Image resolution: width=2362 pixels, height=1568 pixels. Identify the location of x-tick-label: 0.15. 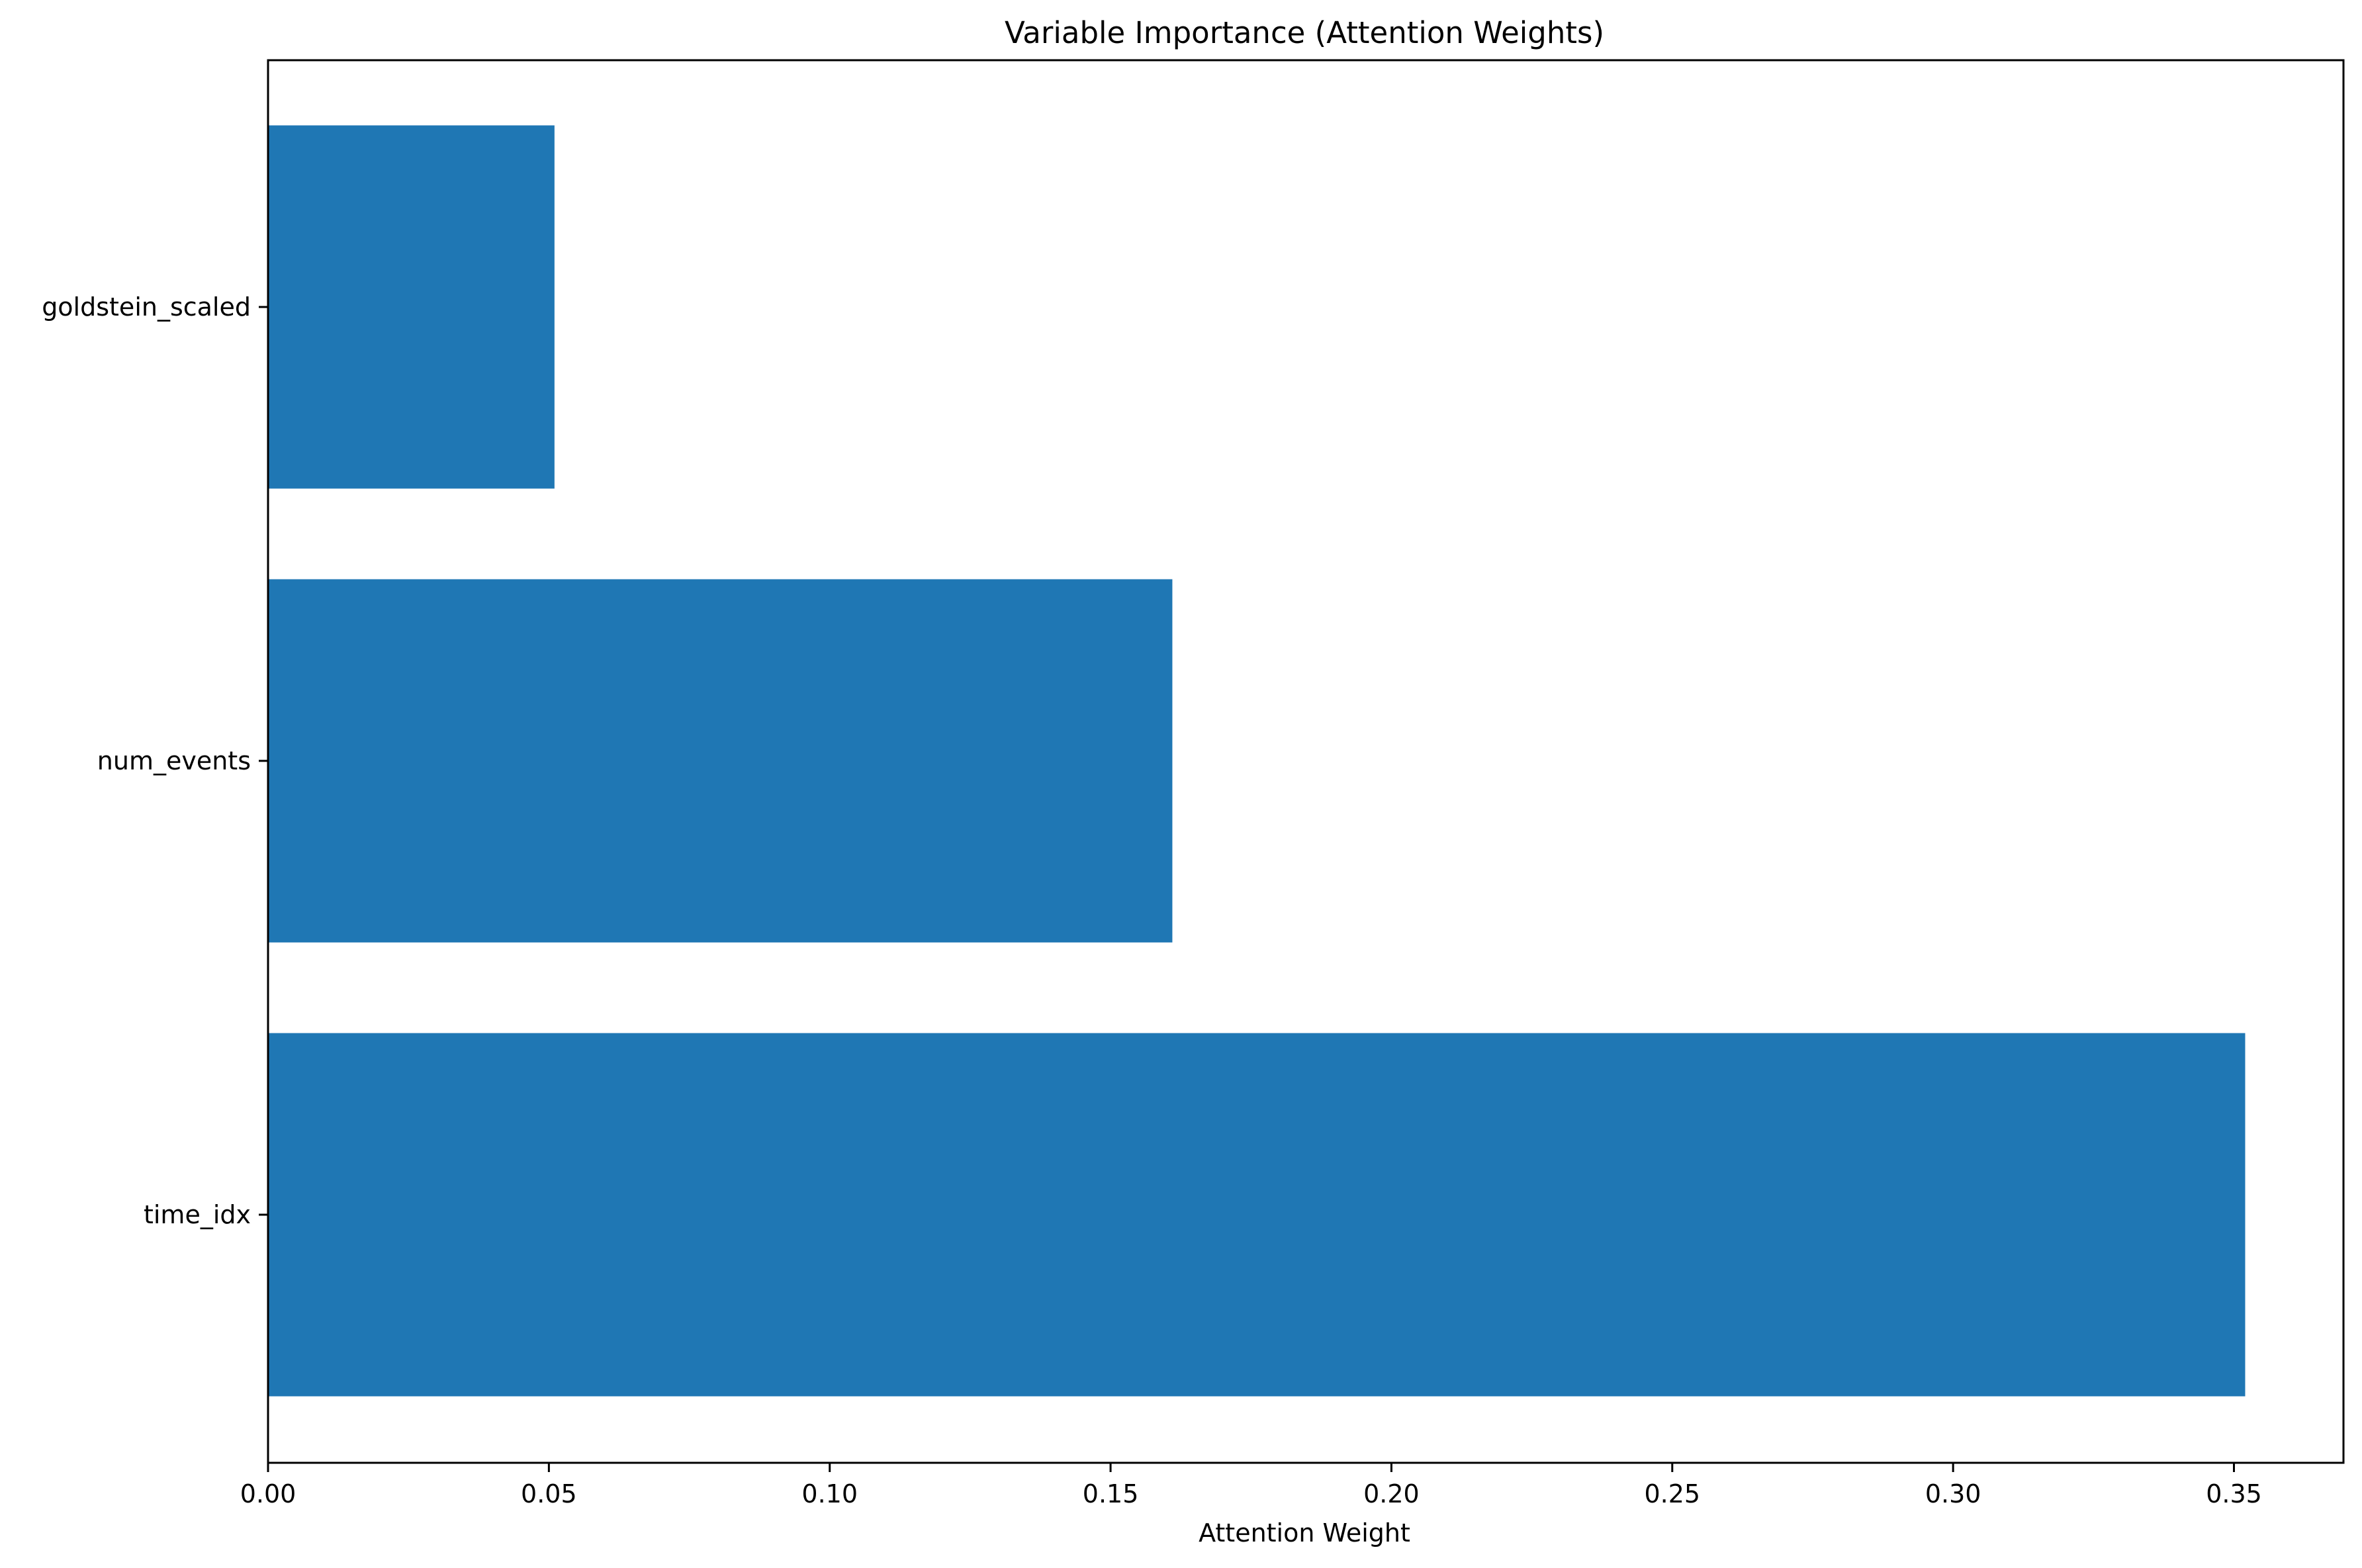
(1111, 1494).